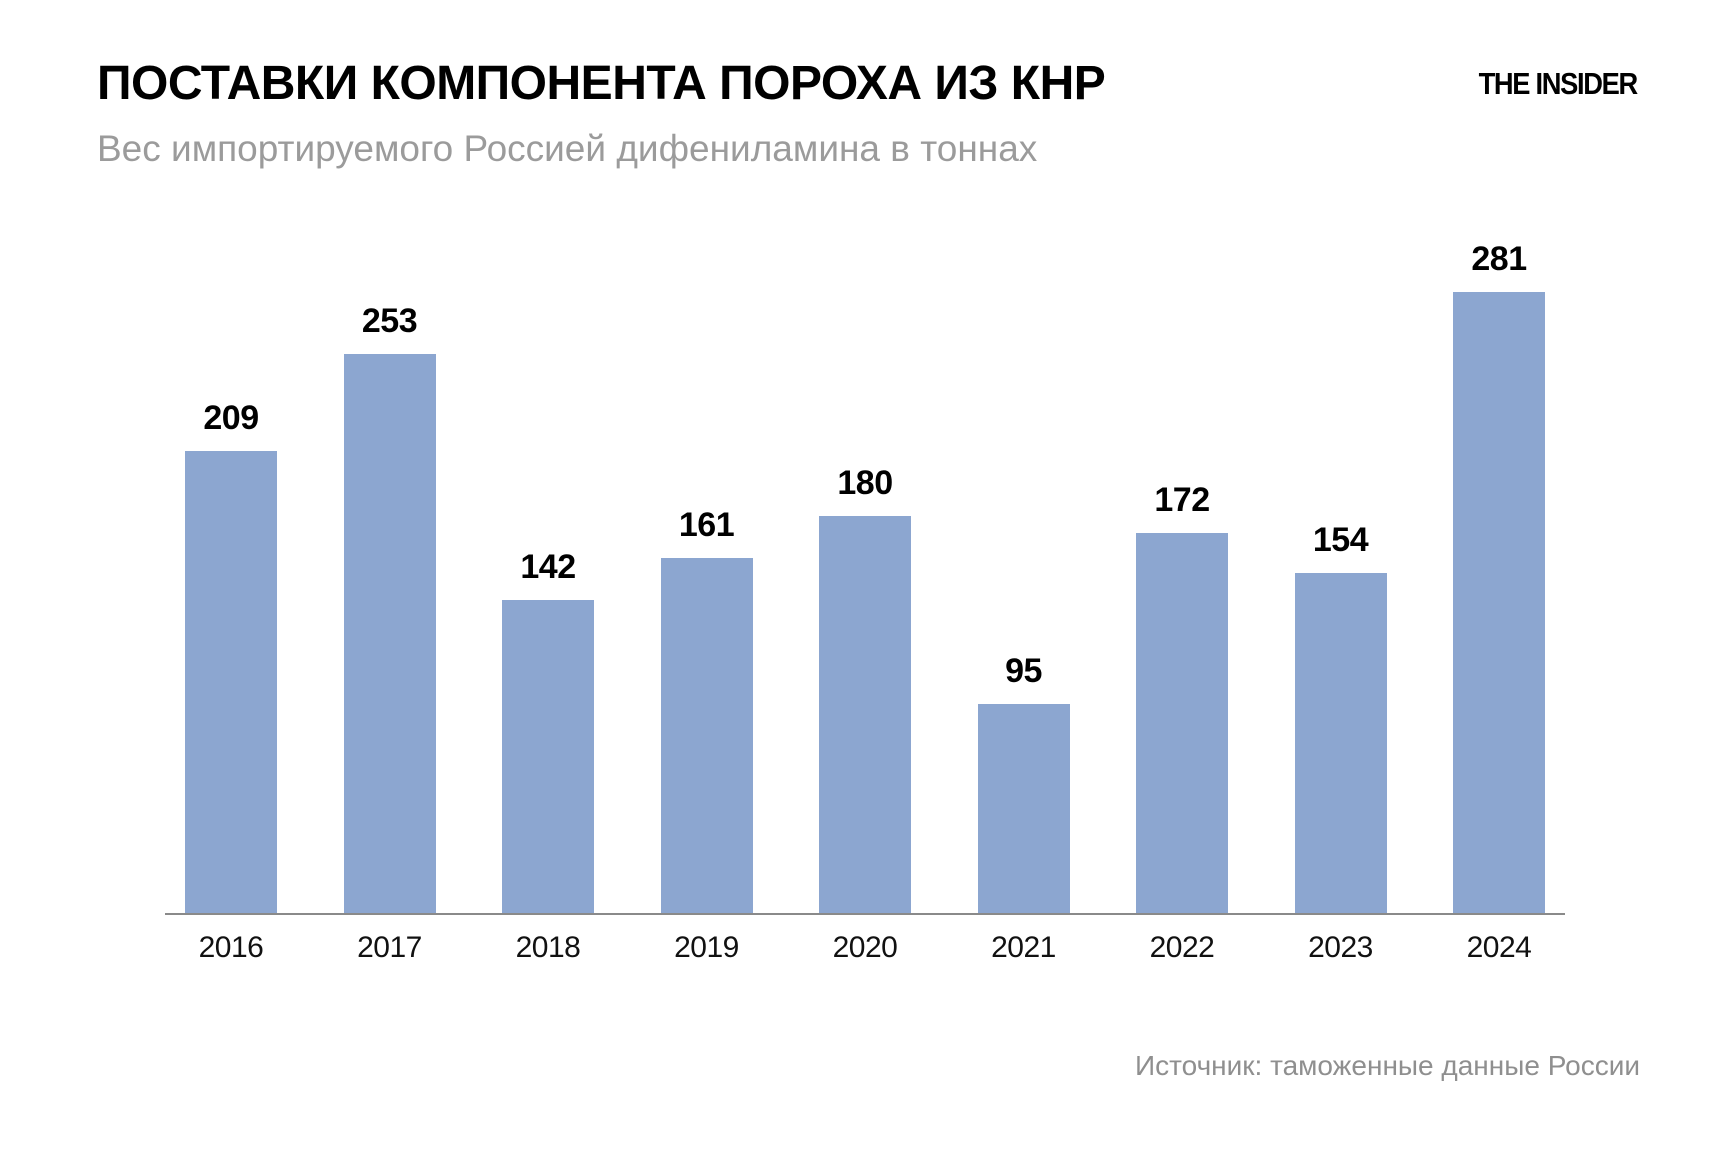  I want to click on chart-title: ПОСТАВКИ КОМПОНЕНТА ПОРОХА ИЗ КНР, so click(601, 83).